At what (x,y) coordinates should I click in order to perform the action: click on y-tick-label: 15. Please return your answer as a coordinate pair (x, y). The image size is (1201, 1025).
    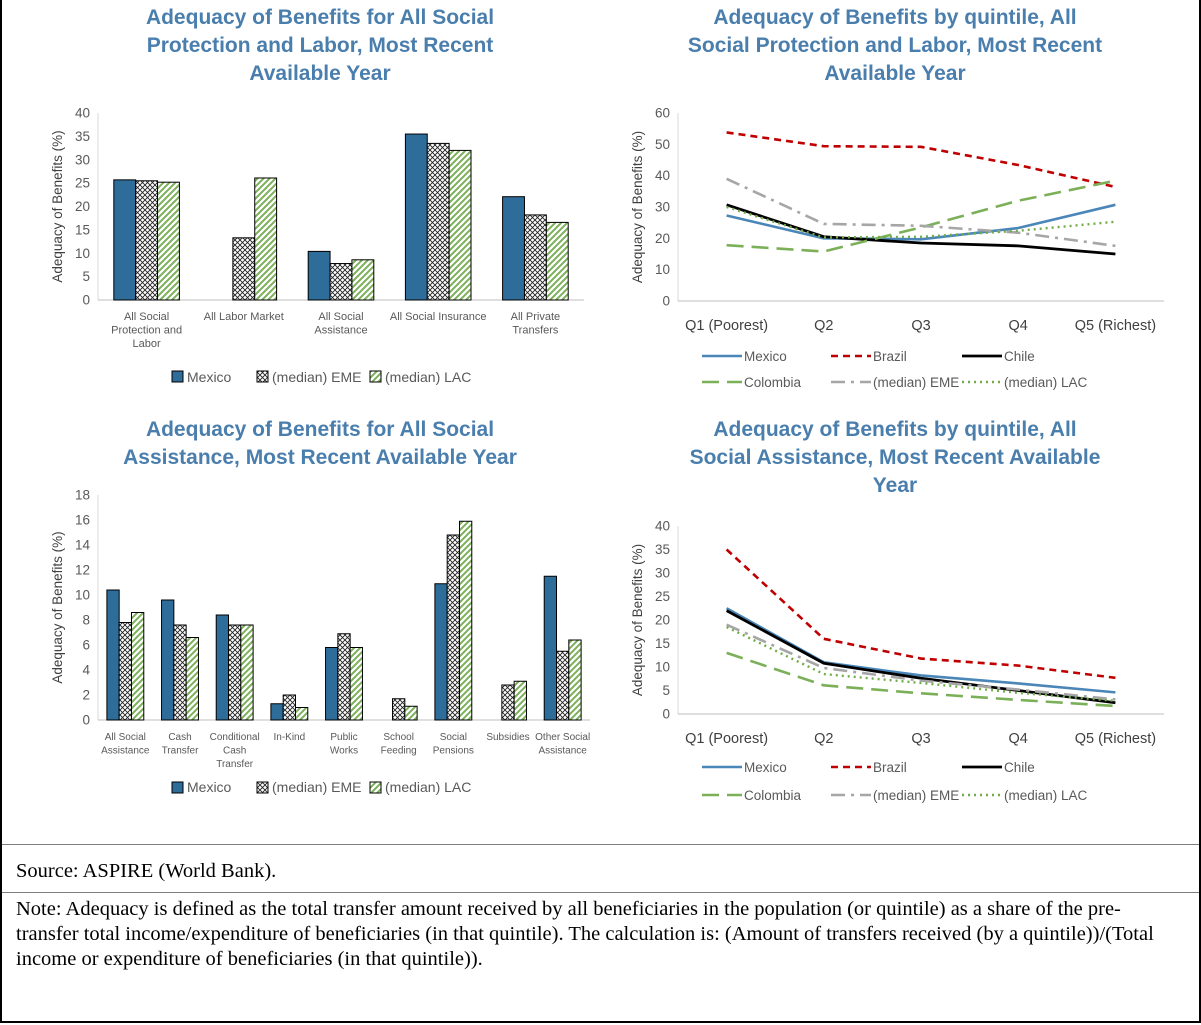
    Looking at the image, I should click on (662, 643).